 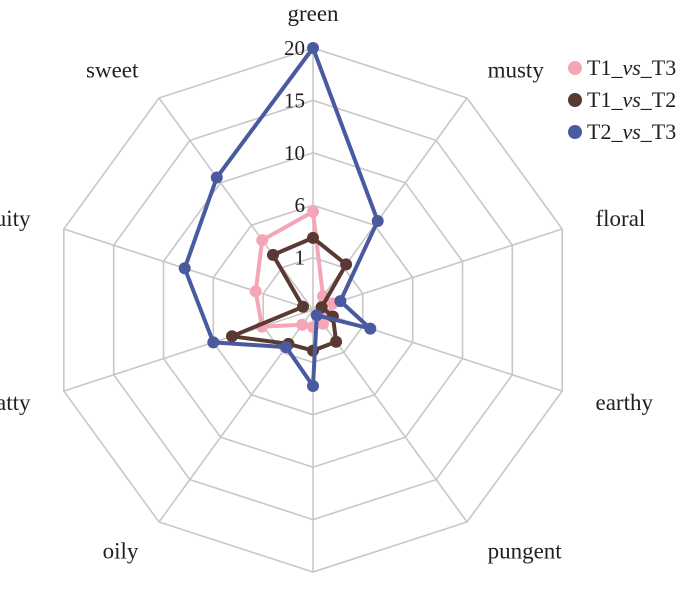 What do you see at coordinates (313, 13) in the screenshot?
I see `axis-label-green: green` at bounding box center [313, 13].